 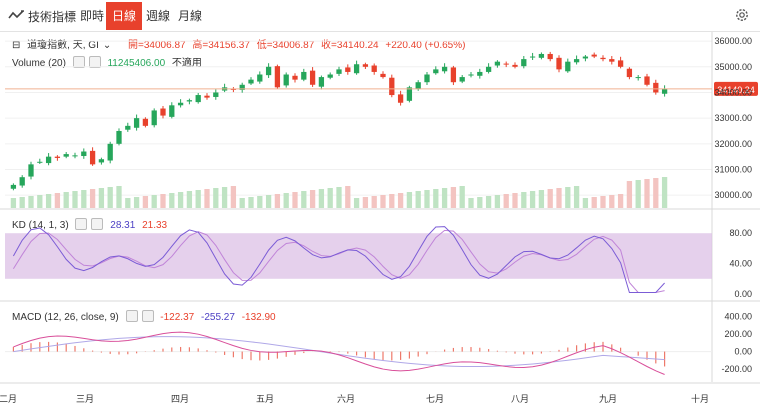 What do you see at coordinates (285, 45) in the screenshot?
I see `low-value: 低=34006.87` at bounding box center [285, 45].